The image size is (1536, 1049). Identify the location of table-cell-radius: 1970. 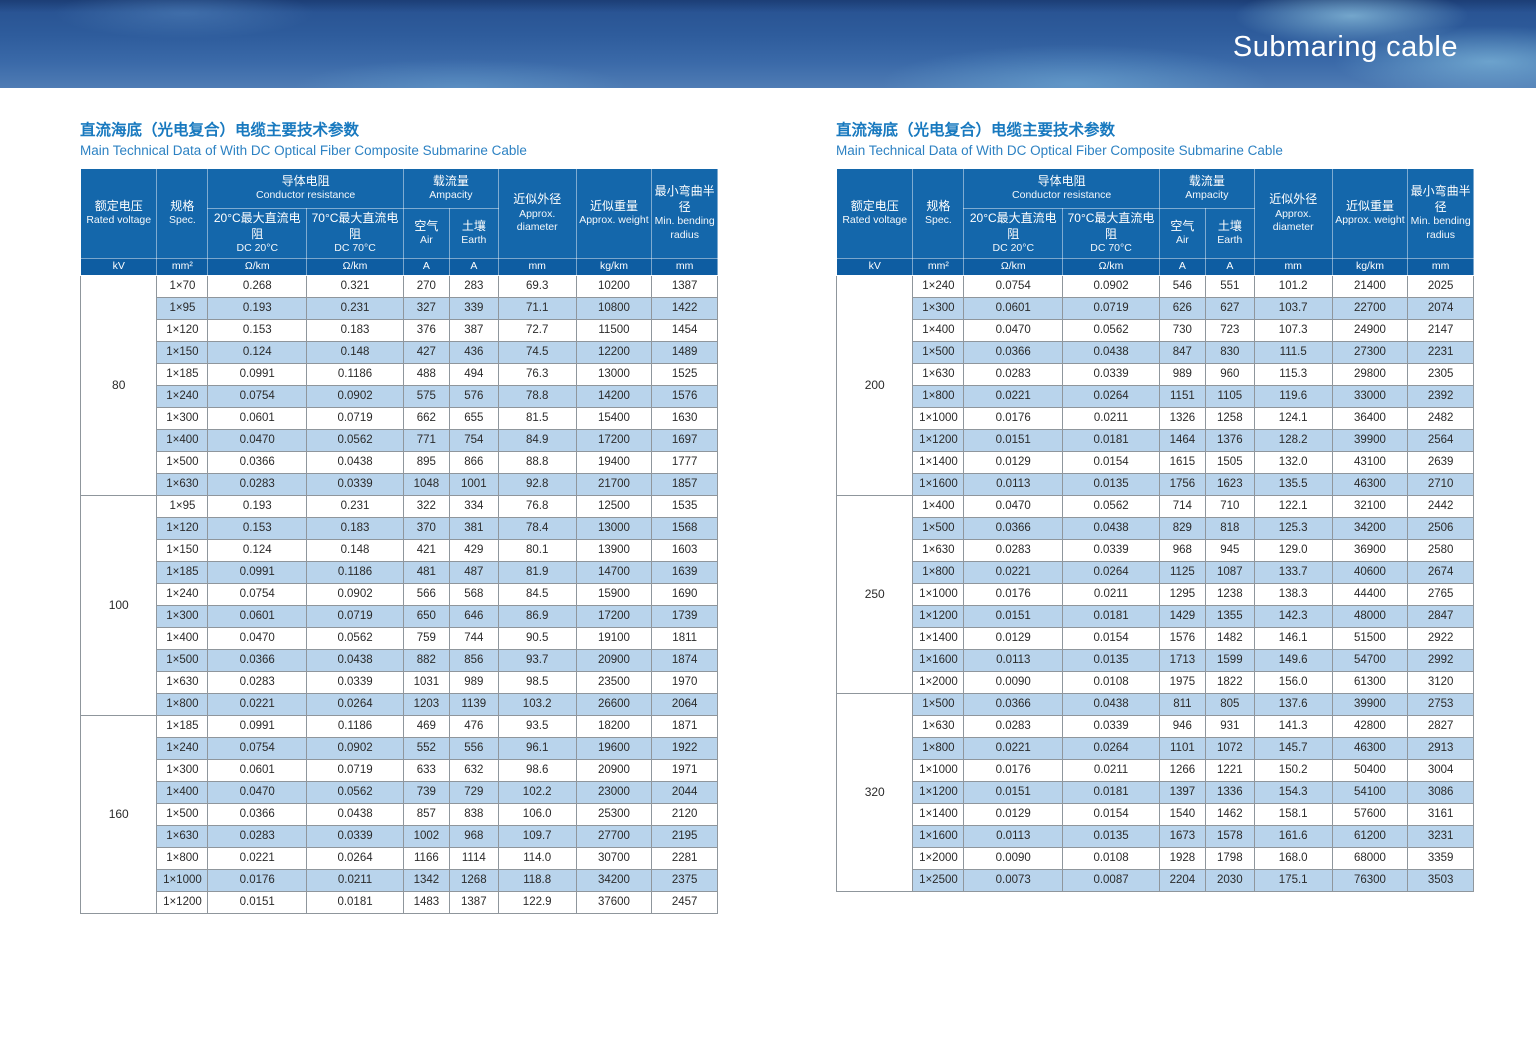
(684, 682).